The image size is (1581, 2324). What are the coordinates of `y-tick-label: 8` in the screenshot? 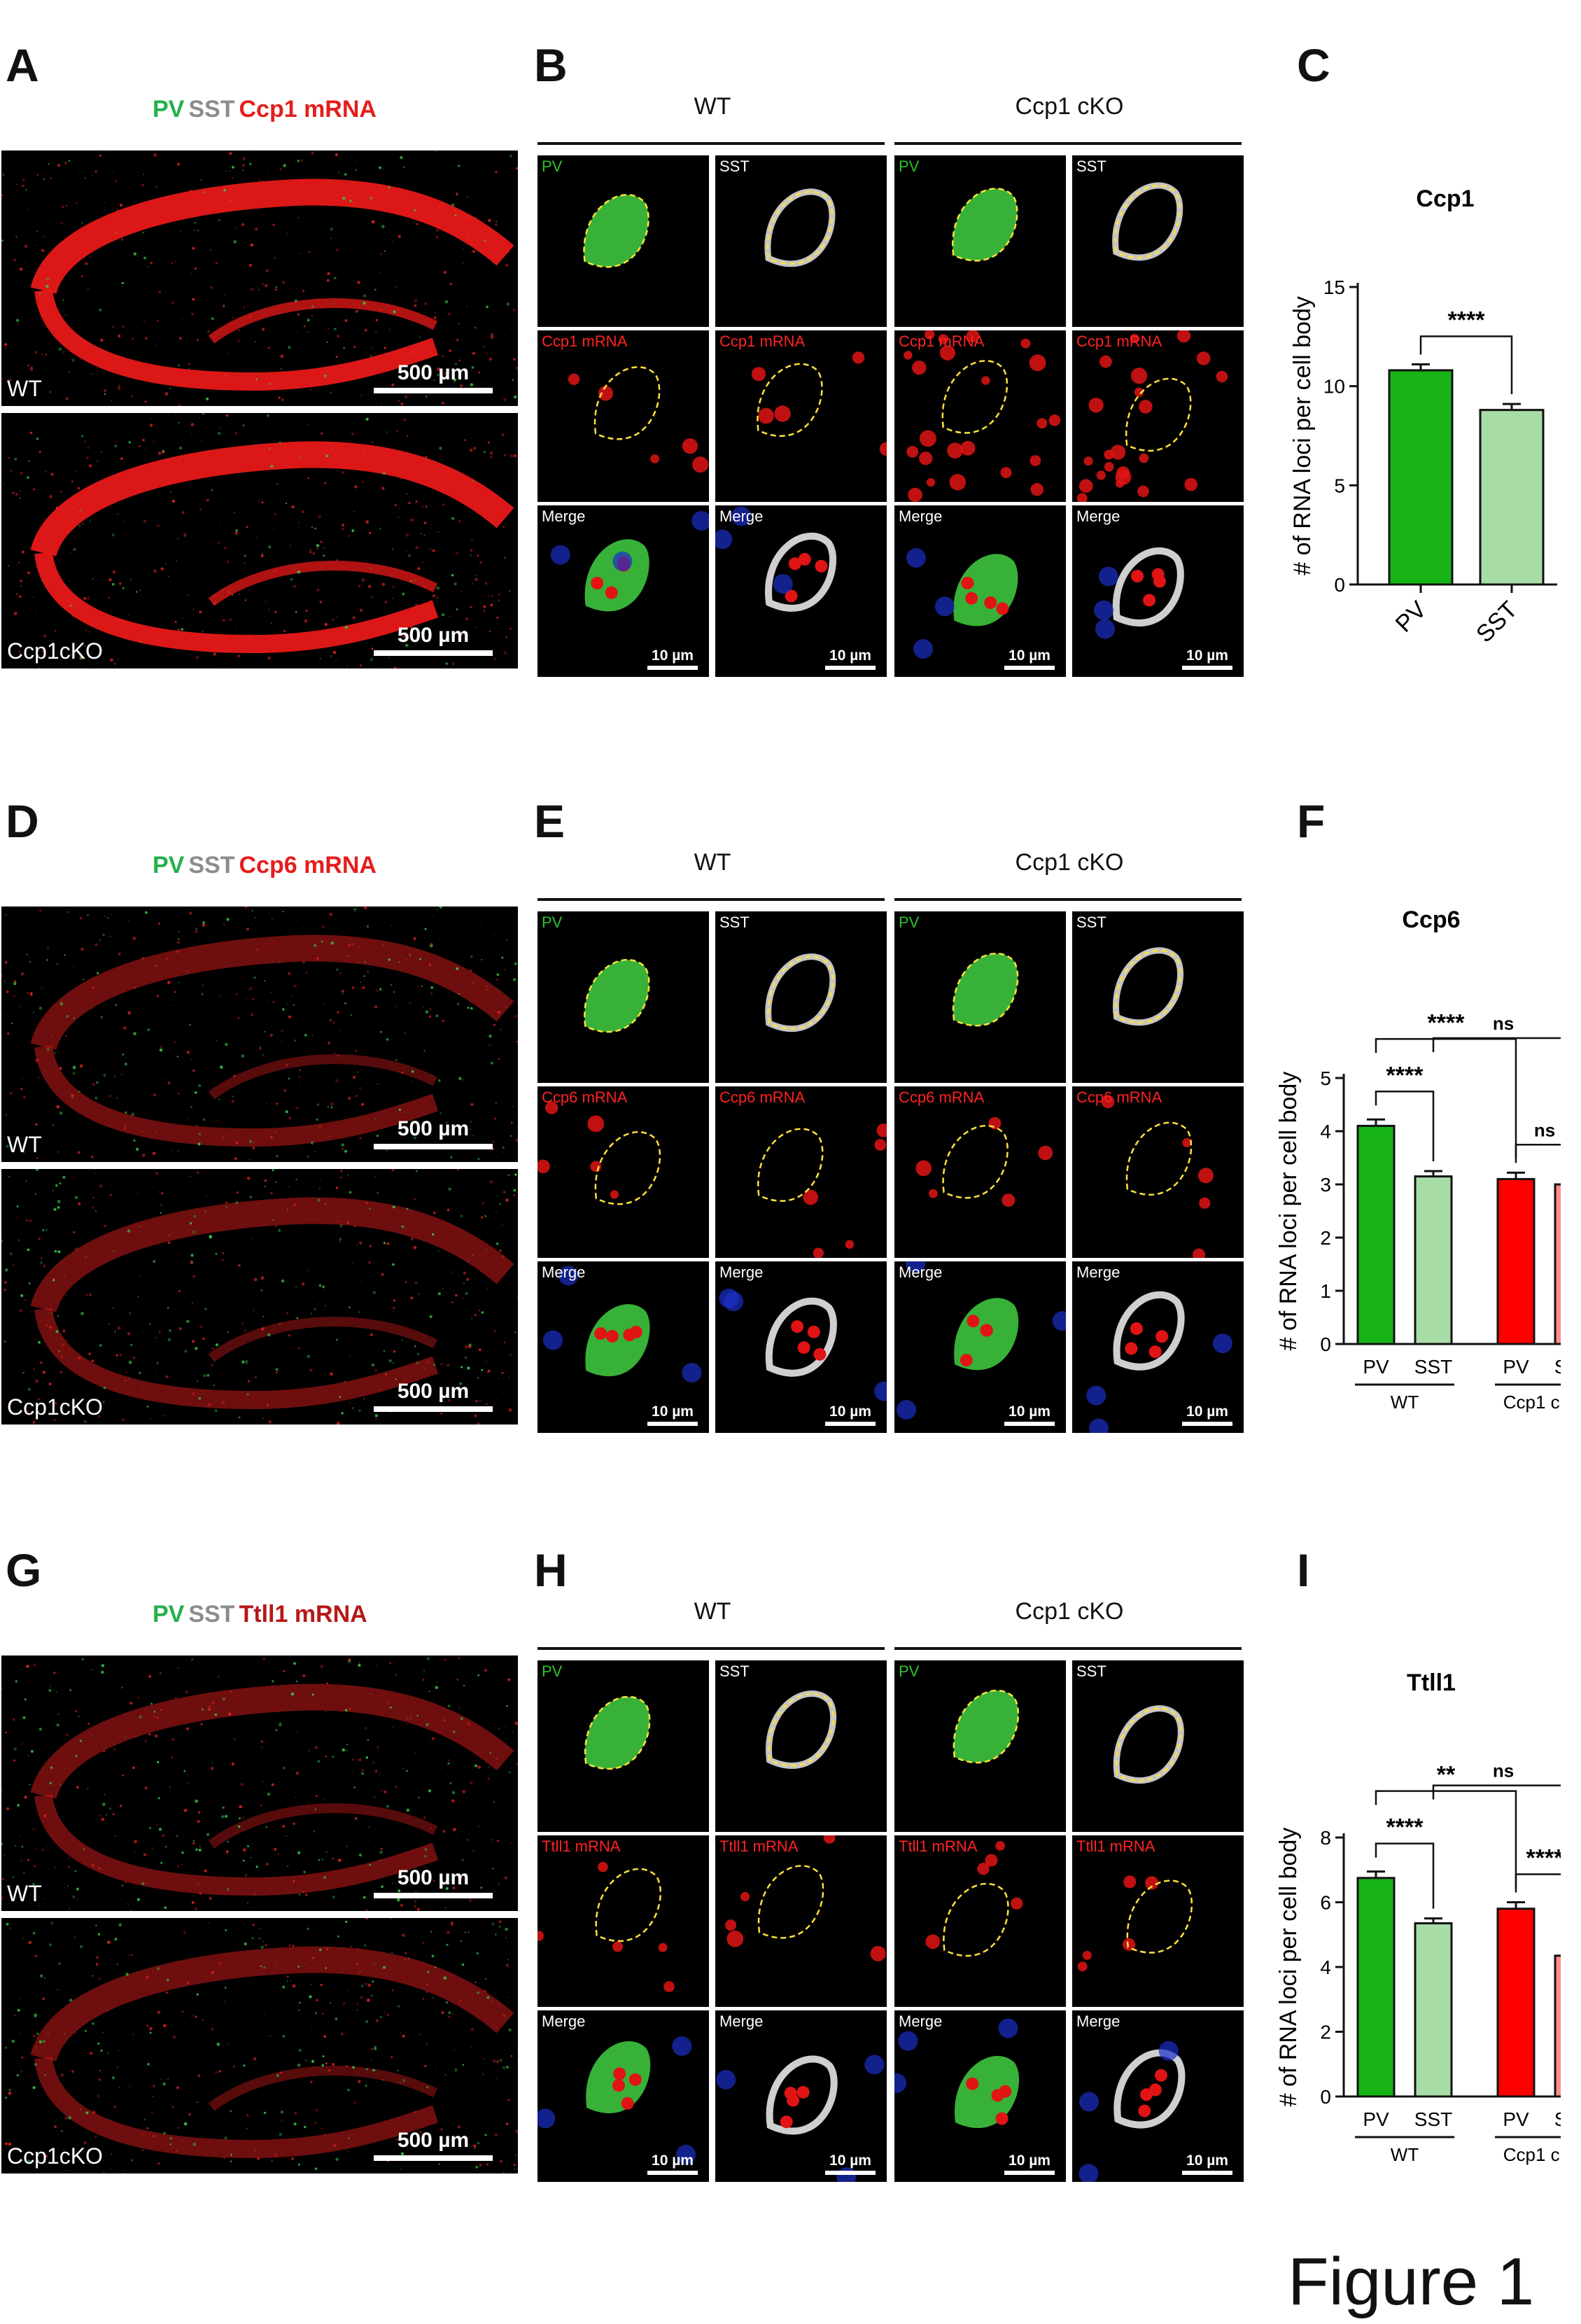 It's located at (1326, 1838).